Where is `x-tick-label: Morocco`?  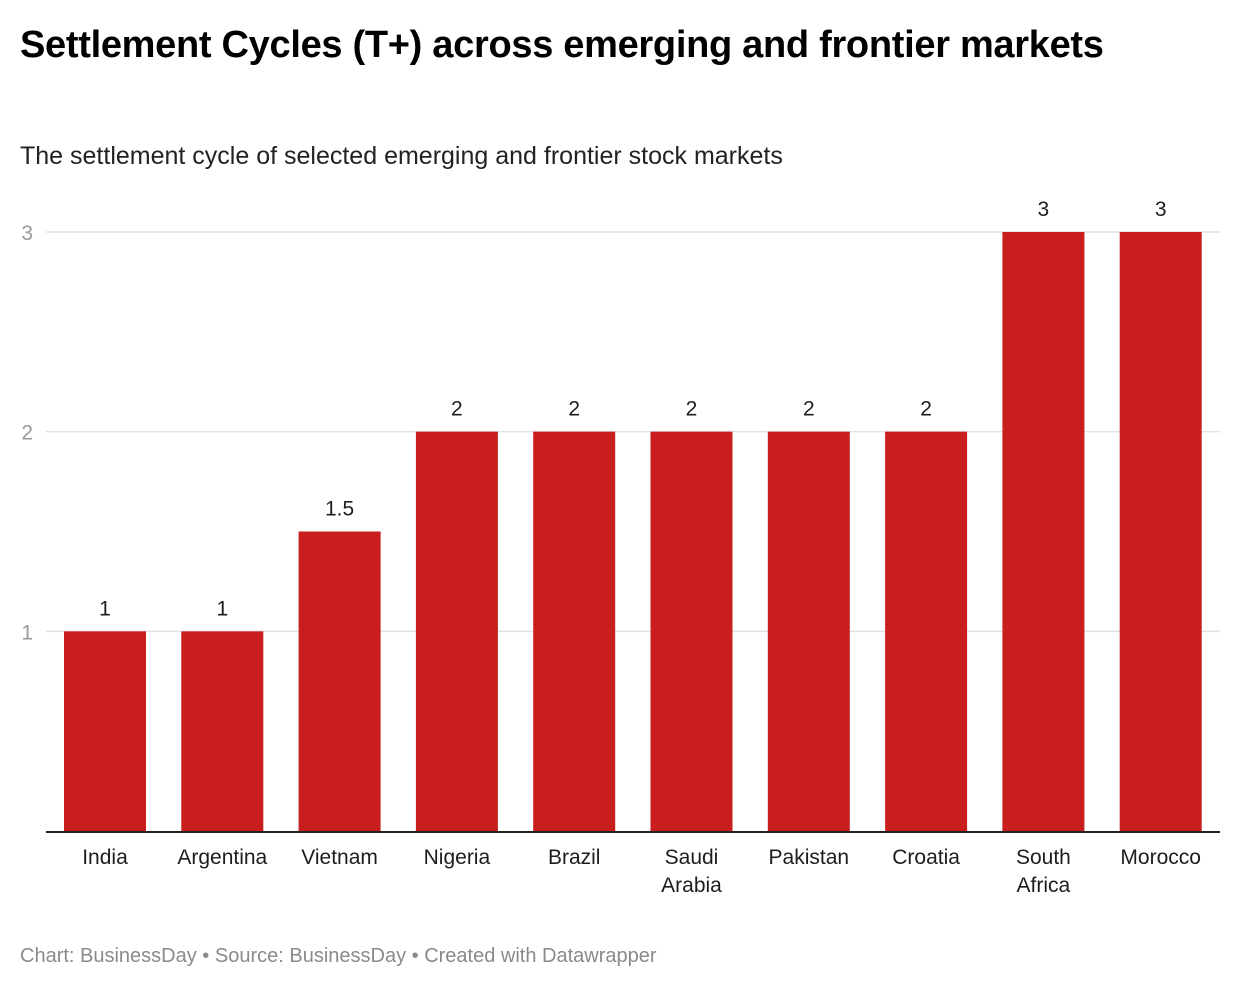
x-tick-label: Morocco is located at coordinates (1160, 857).